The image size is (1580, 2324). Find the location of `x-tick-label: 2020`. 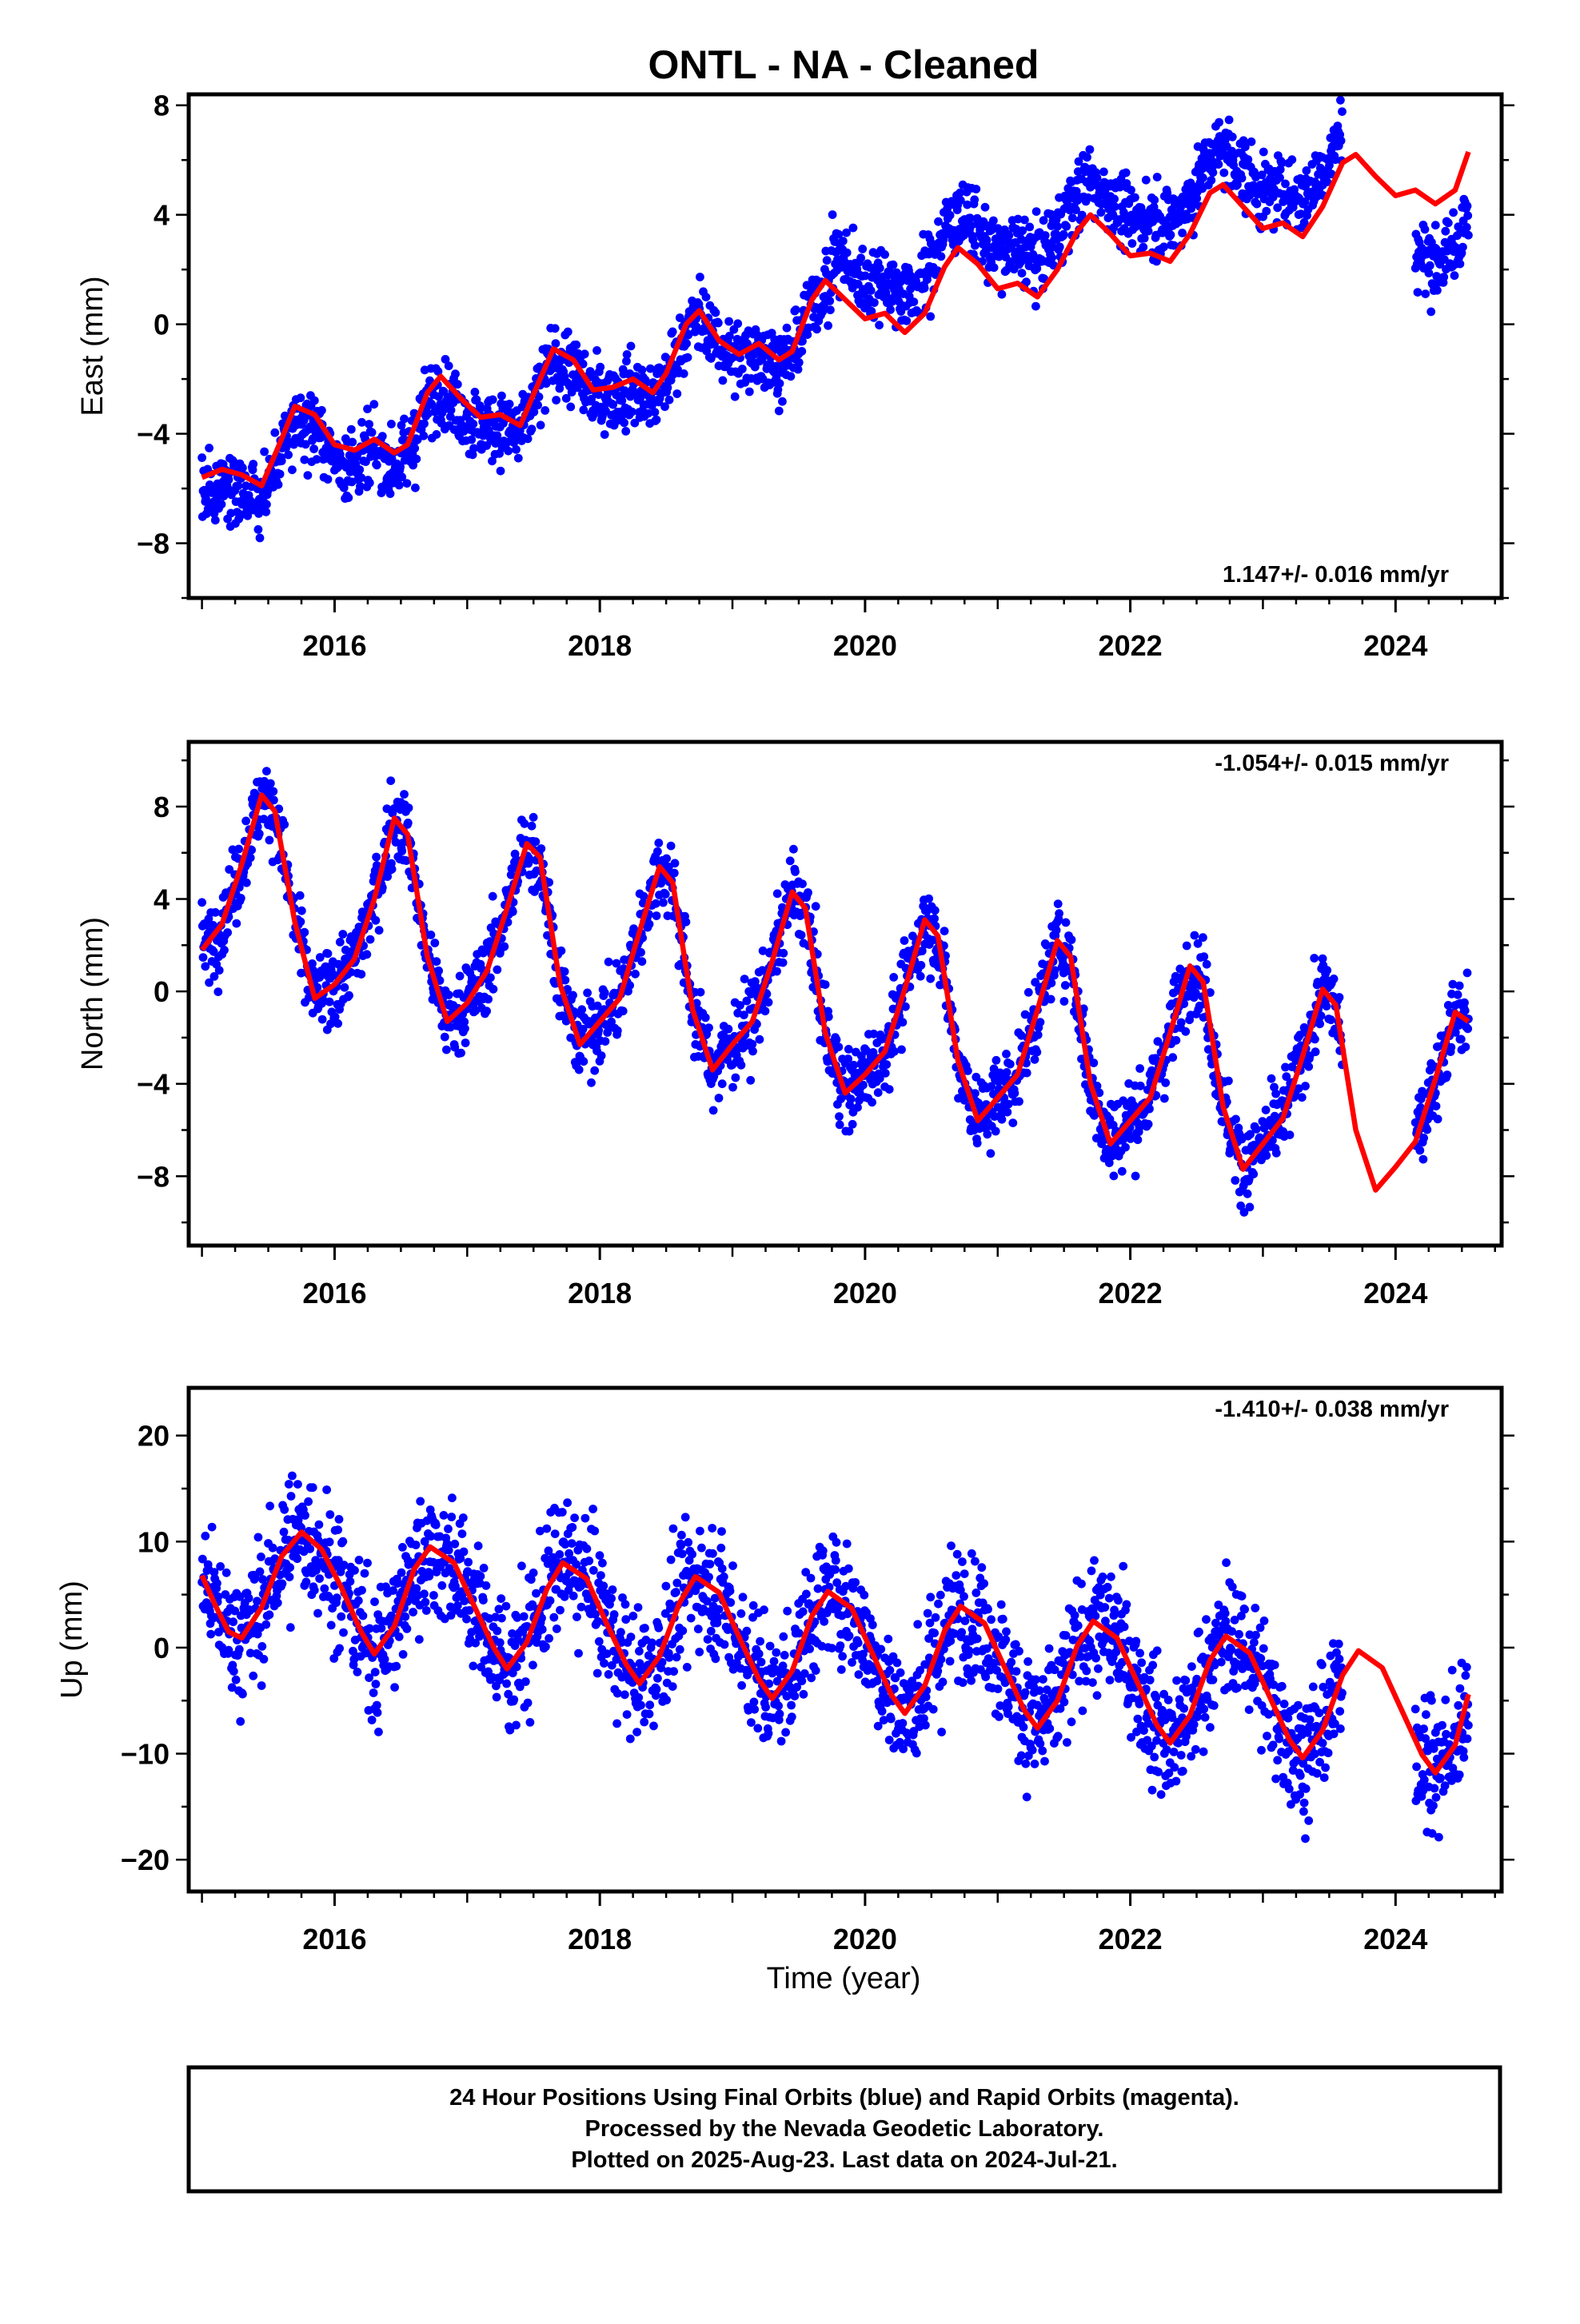

x-tick-label: 2020 is located at coordinates (865, 646).